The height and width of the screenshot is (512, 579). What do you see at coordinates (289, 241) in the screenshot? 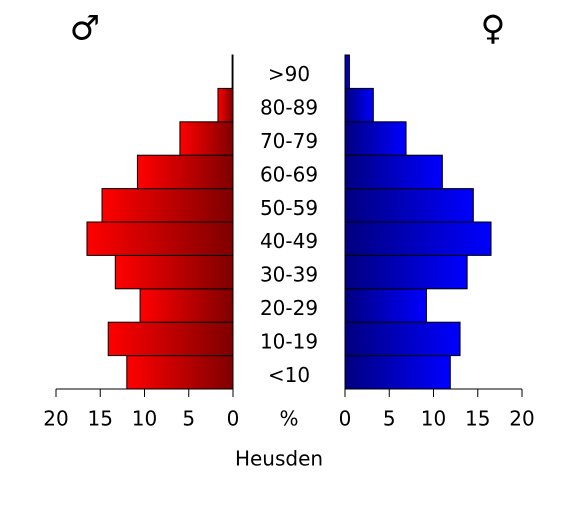
I see `category-label: 40-49` at bounding box center [289, 241].